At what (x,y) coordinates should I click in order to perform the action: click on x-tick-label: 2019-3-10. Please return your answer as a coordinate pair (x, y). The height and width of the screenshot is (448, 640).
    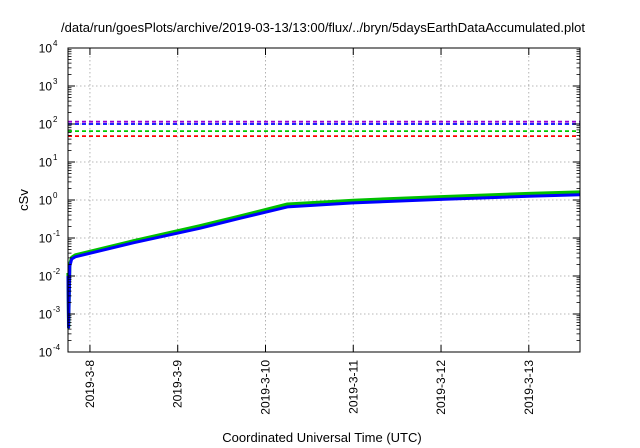
    Looking at the image, I should click on (265, 387).